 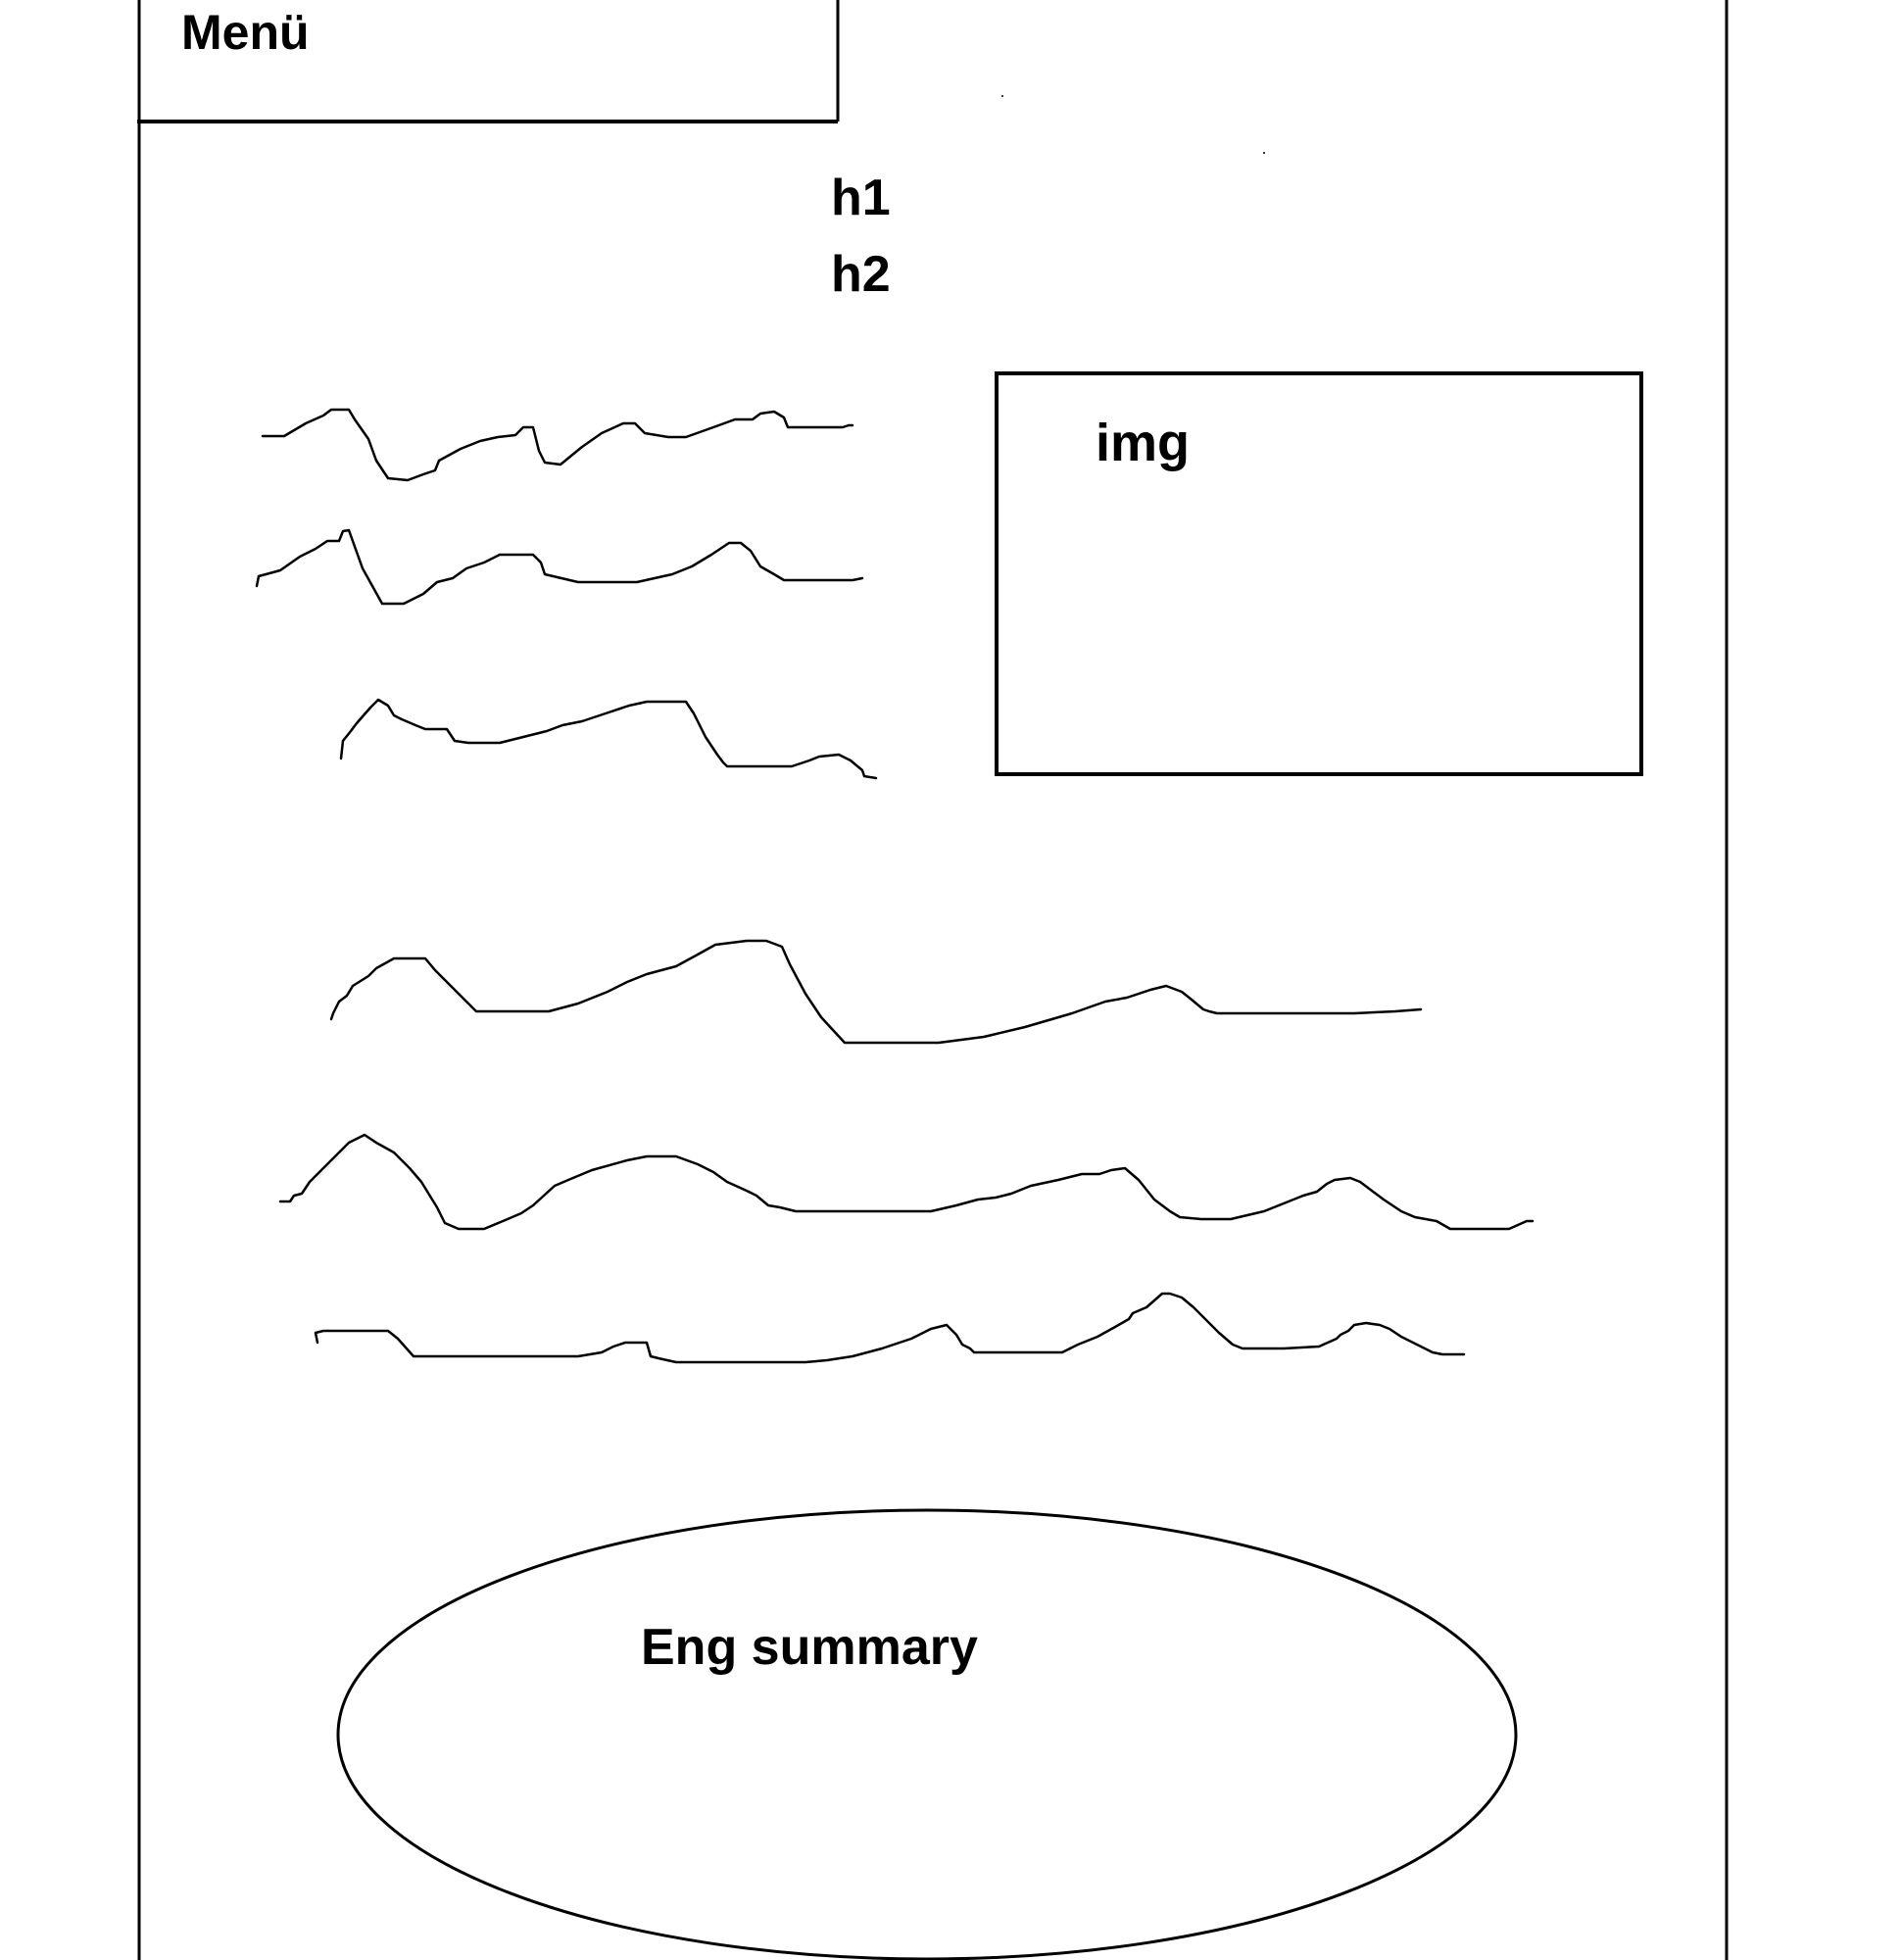 I want to click on h2-heading: h2, so click(x=861, y=274).